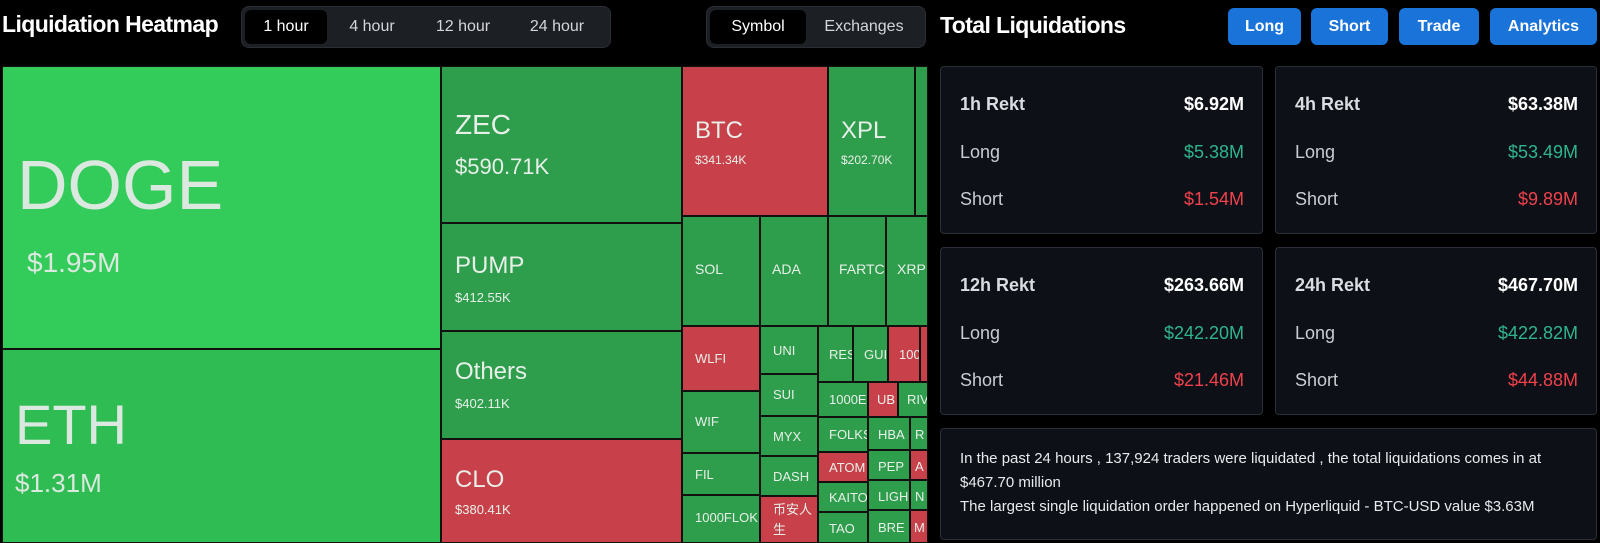  I want to click on view-mode-tabs: Symbol Exchanges, so click(816, 27).